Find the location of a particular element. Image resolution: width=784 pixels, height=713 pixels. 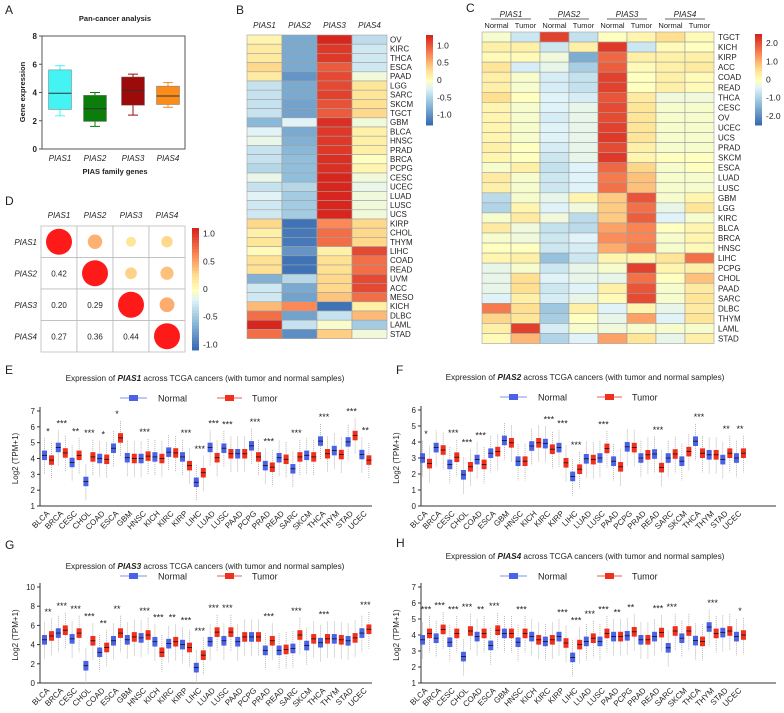

significance-marker: ** is located at coordinates (76, 431).